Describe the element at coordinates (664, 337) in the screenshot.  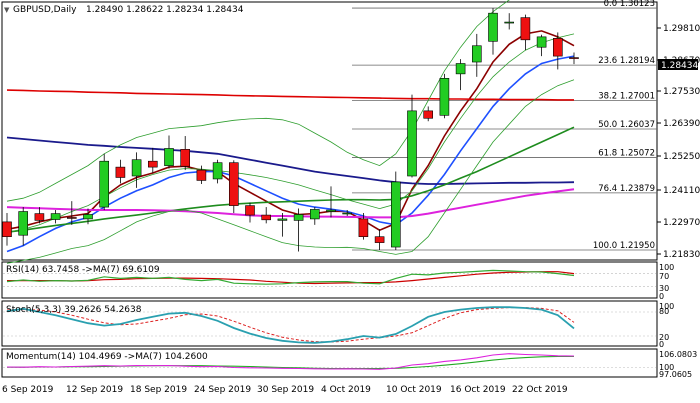
I see `stoch-tick-label: 20` at that location.